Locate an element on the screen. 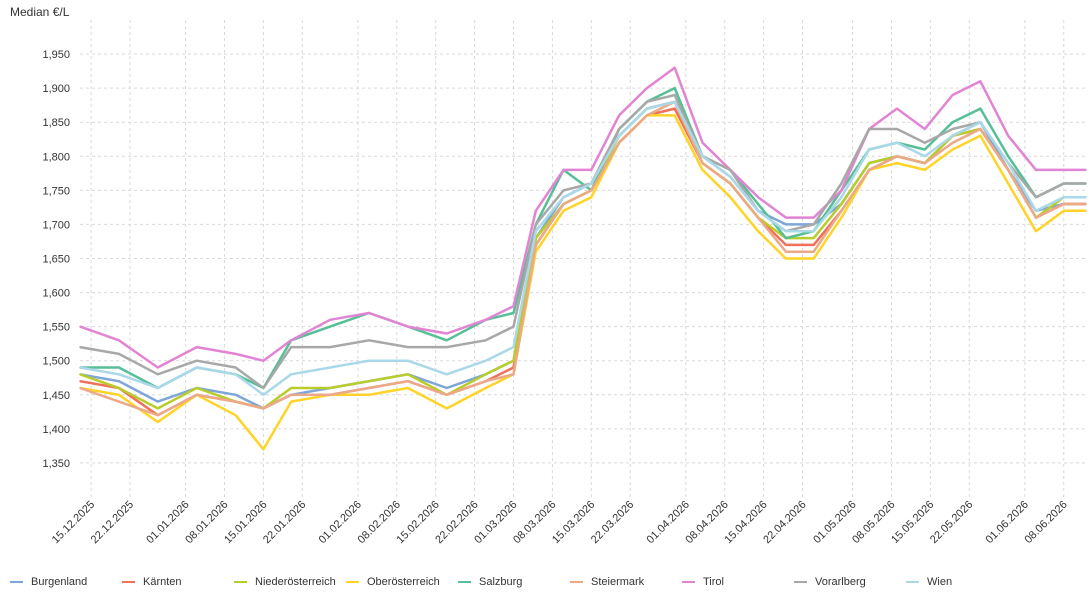 This screenshot has width=1092, height=600. legend-item: Tirol is located at coordinates (703, 582).